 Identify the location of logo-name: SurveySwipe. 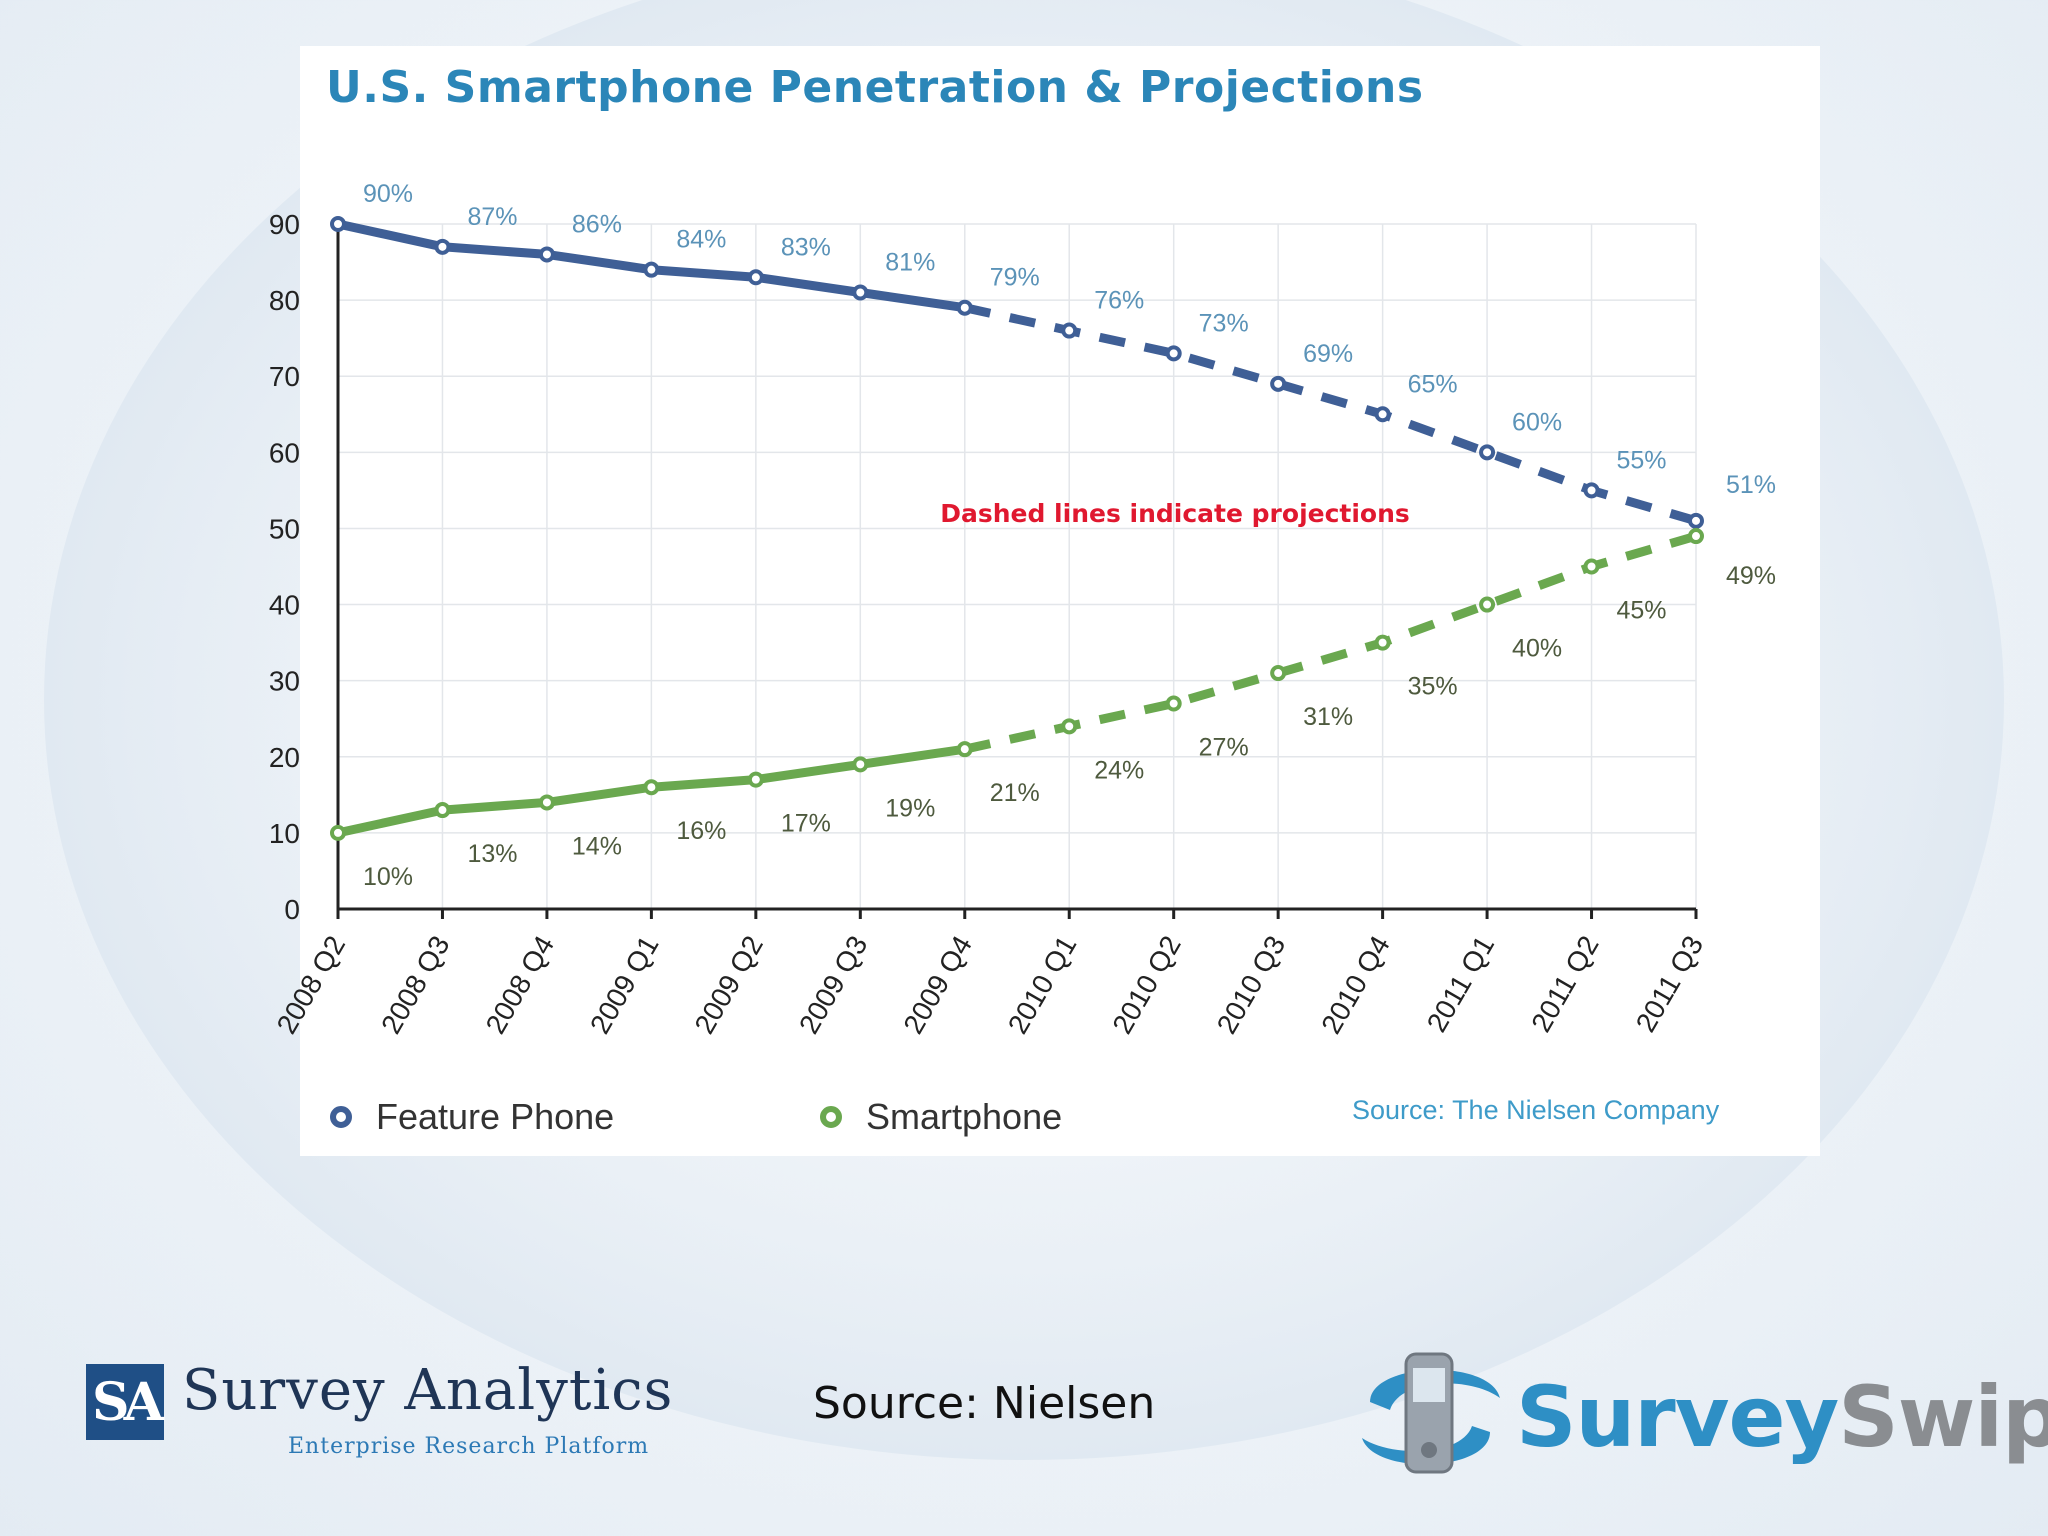
(1782, 1417).